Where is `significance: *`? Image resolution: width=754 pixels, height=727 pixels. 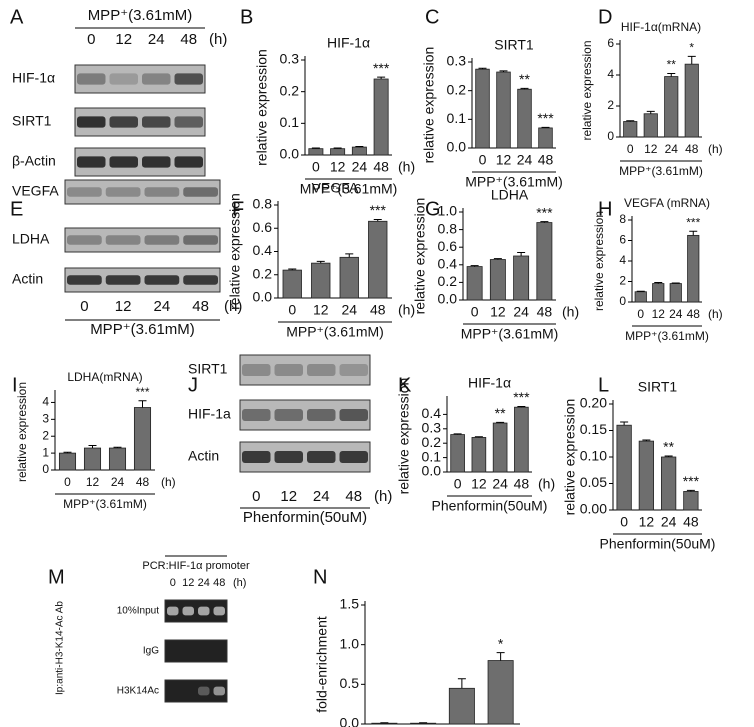 significance: * is located at coordinates (691, 48).